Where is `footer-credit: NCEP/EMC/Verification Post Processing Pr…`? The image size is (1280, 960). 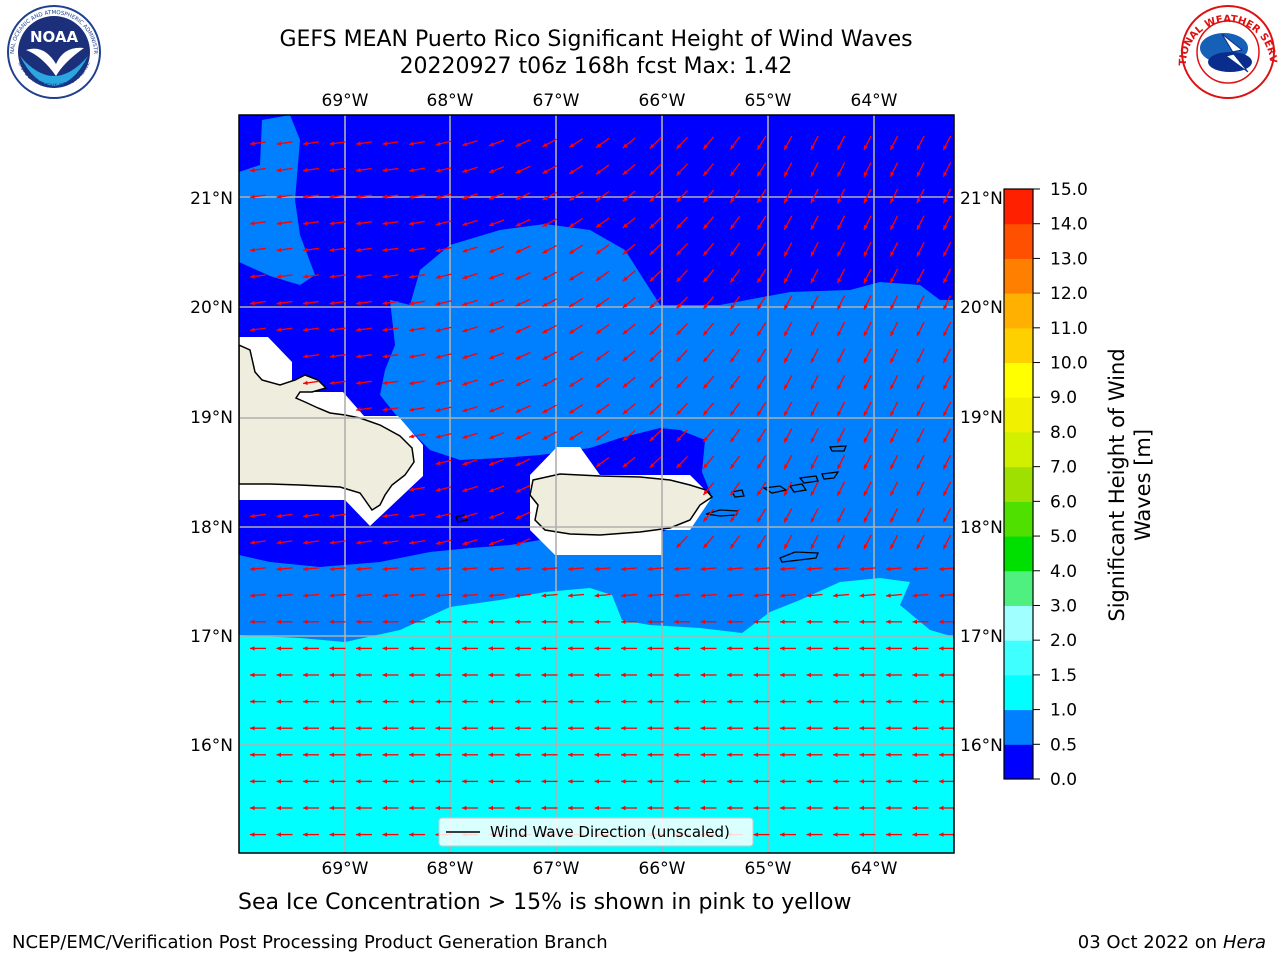
footer-credit: NCEP/EMC/Verification Post Processing Pr… is located at coordinates (310, 942).